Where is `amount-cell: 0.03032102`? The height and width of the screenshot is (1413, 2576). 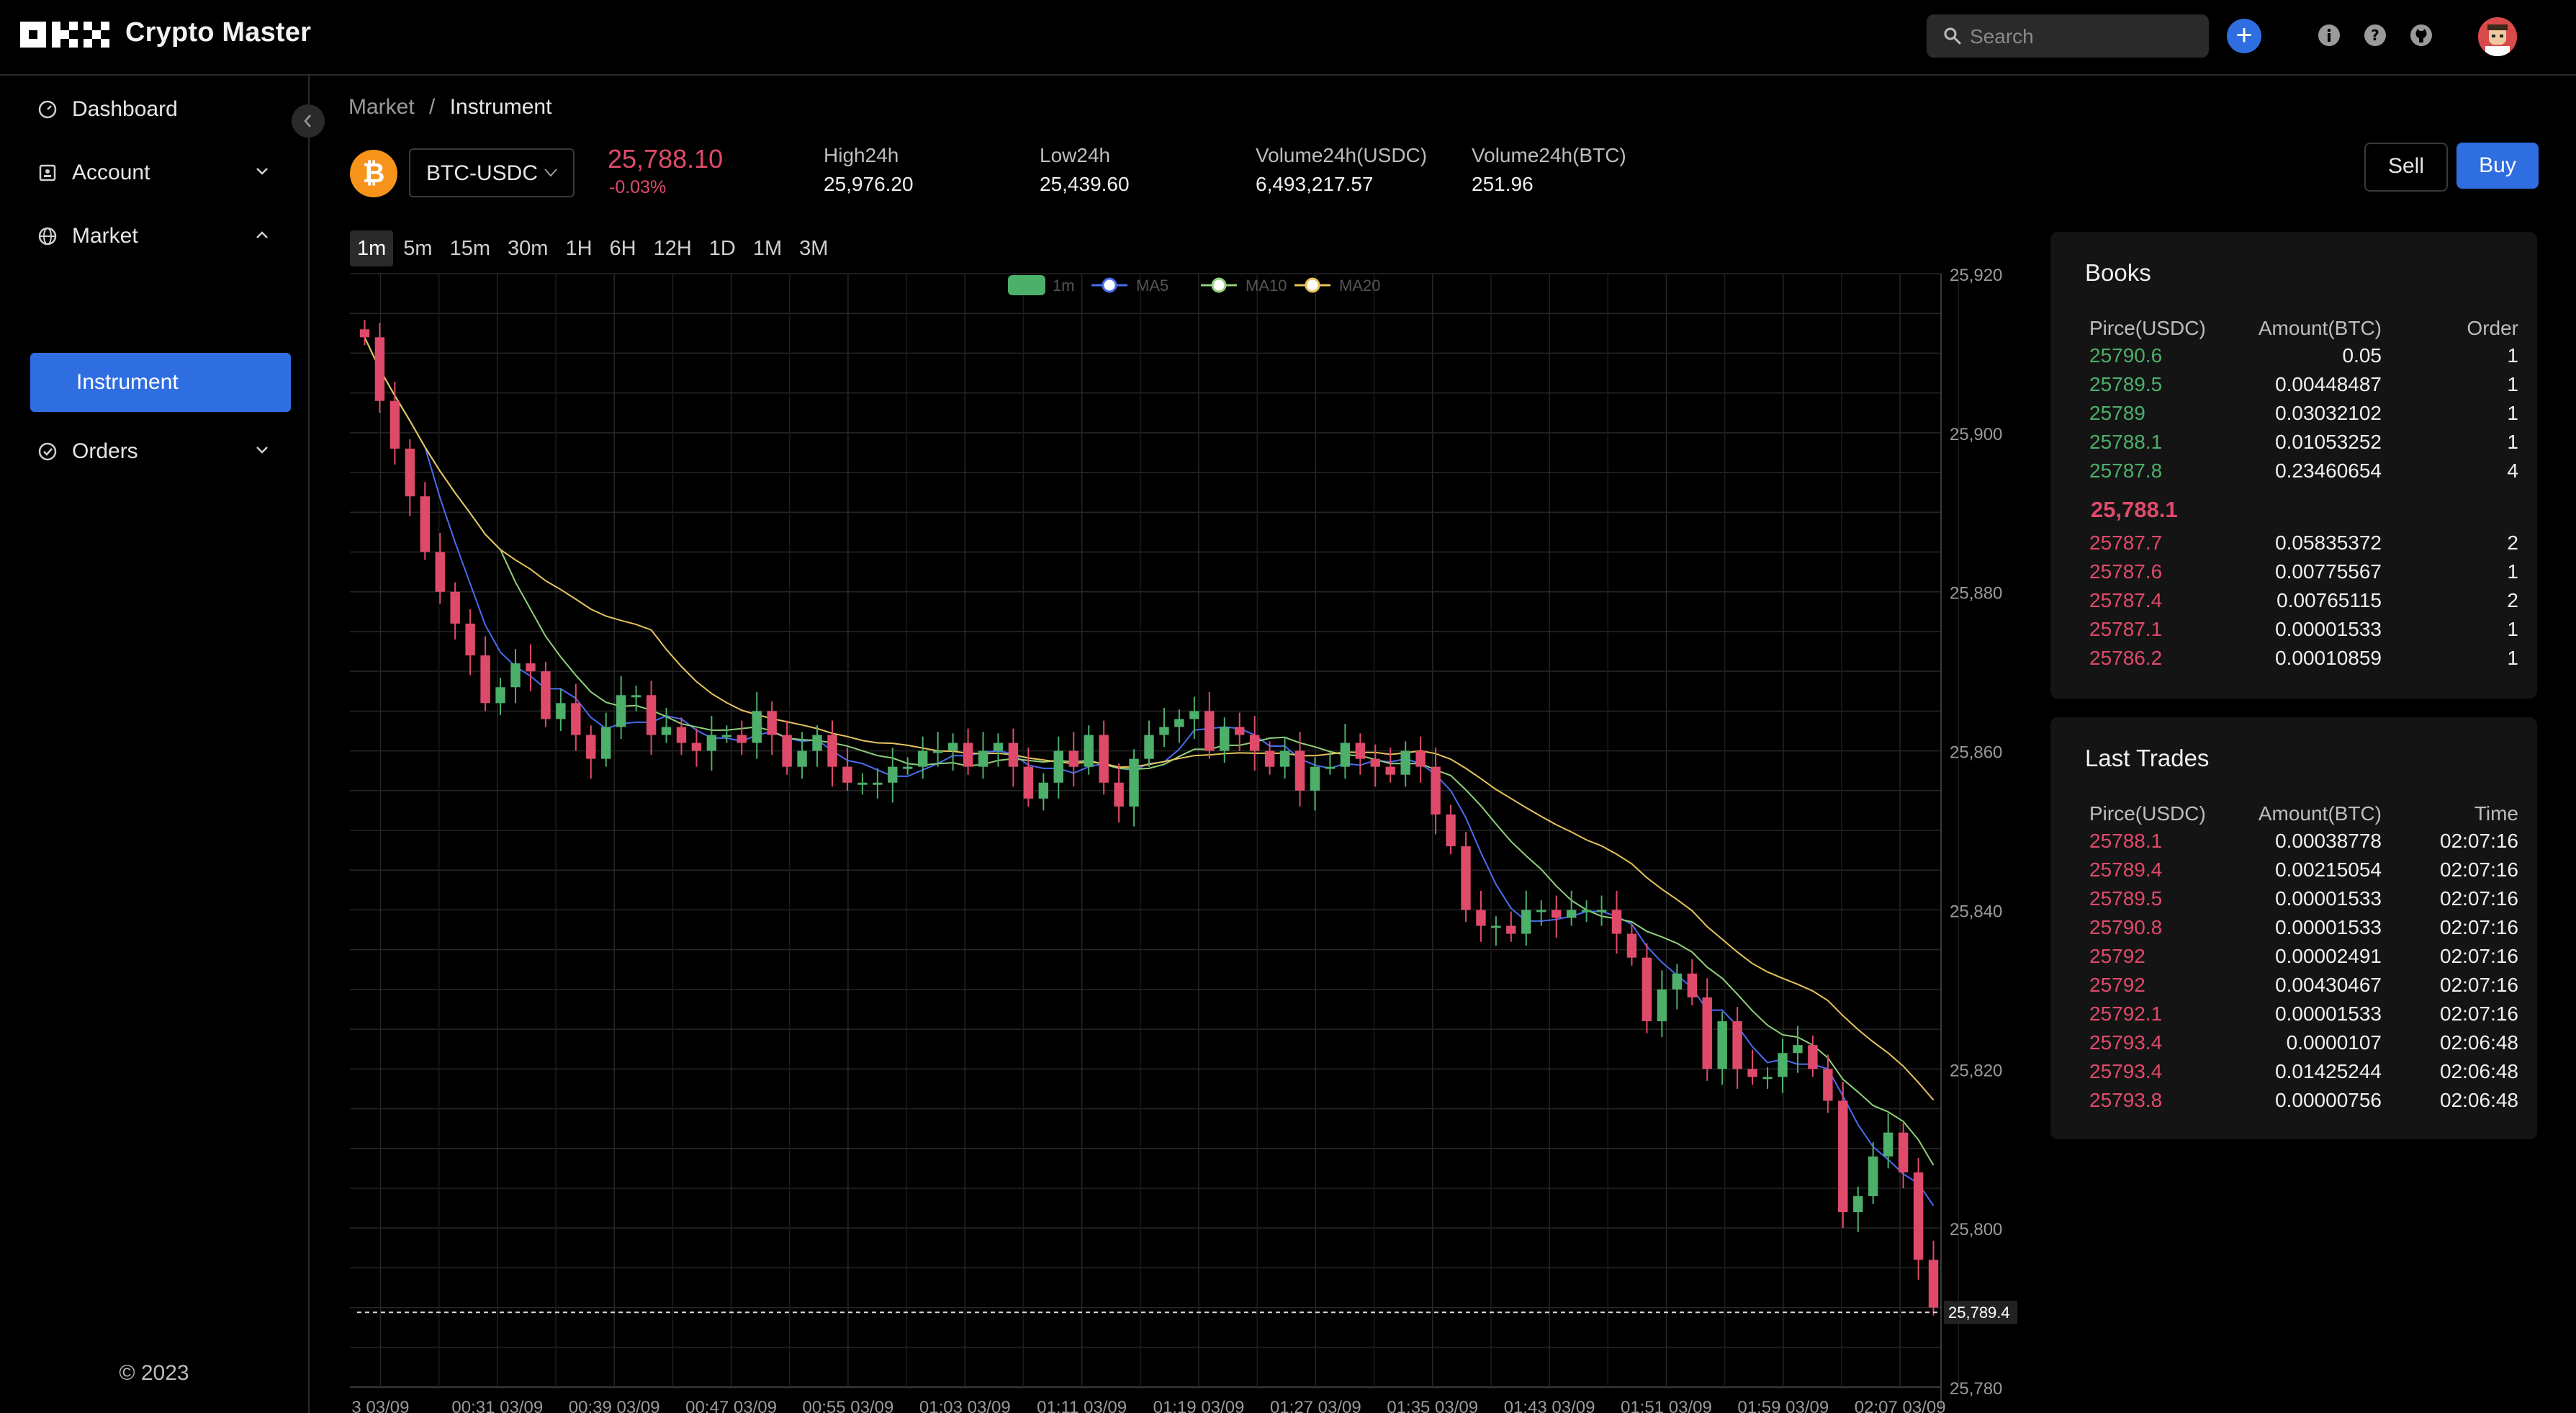
amount-cell: 0.03032102 is located at coordinates (2328, 413).